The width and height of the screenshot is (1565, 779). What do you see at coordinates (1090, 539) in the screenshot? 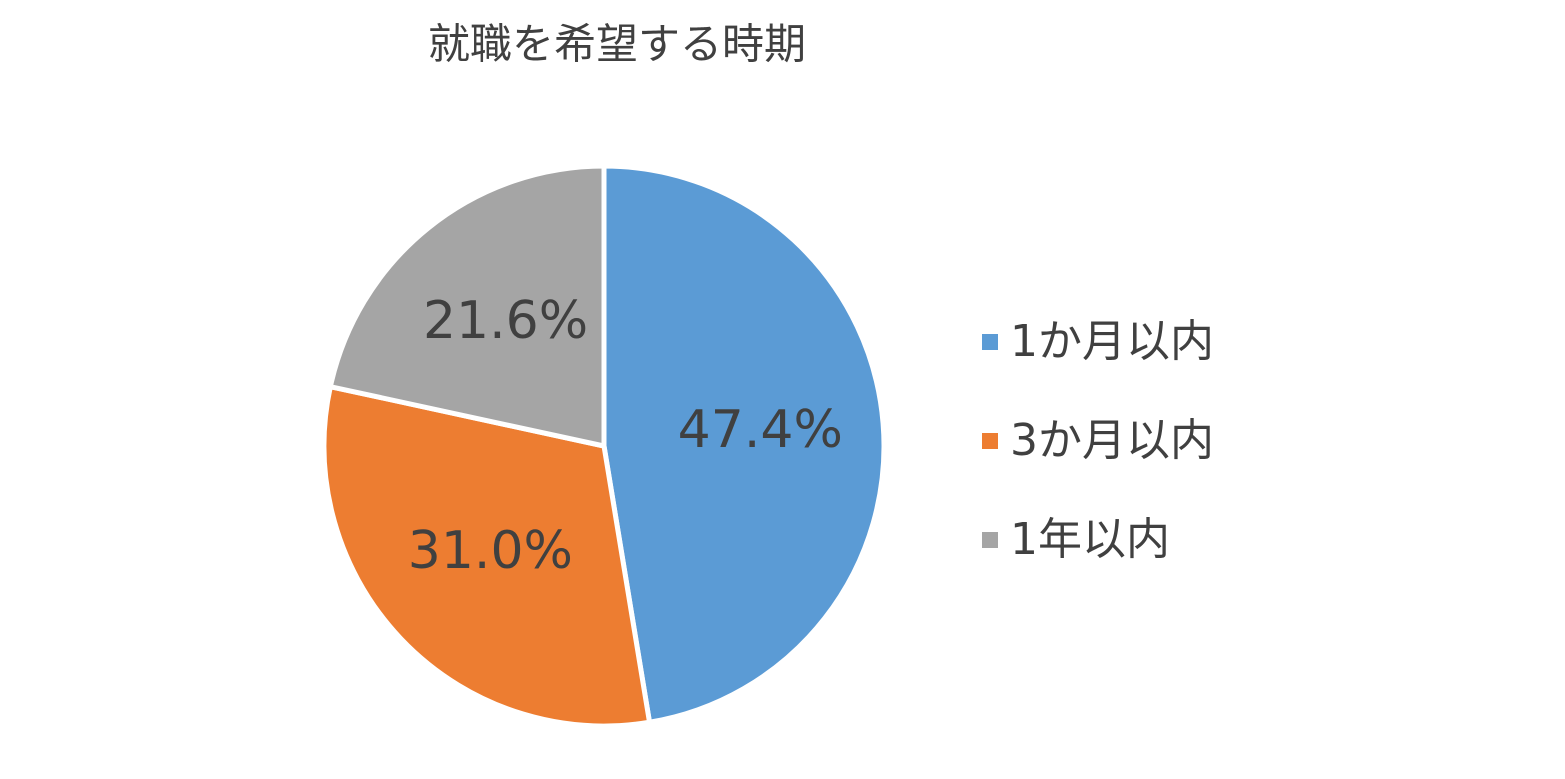
I see `legend-label: 1年以内` at bounding box center [1090, 539].